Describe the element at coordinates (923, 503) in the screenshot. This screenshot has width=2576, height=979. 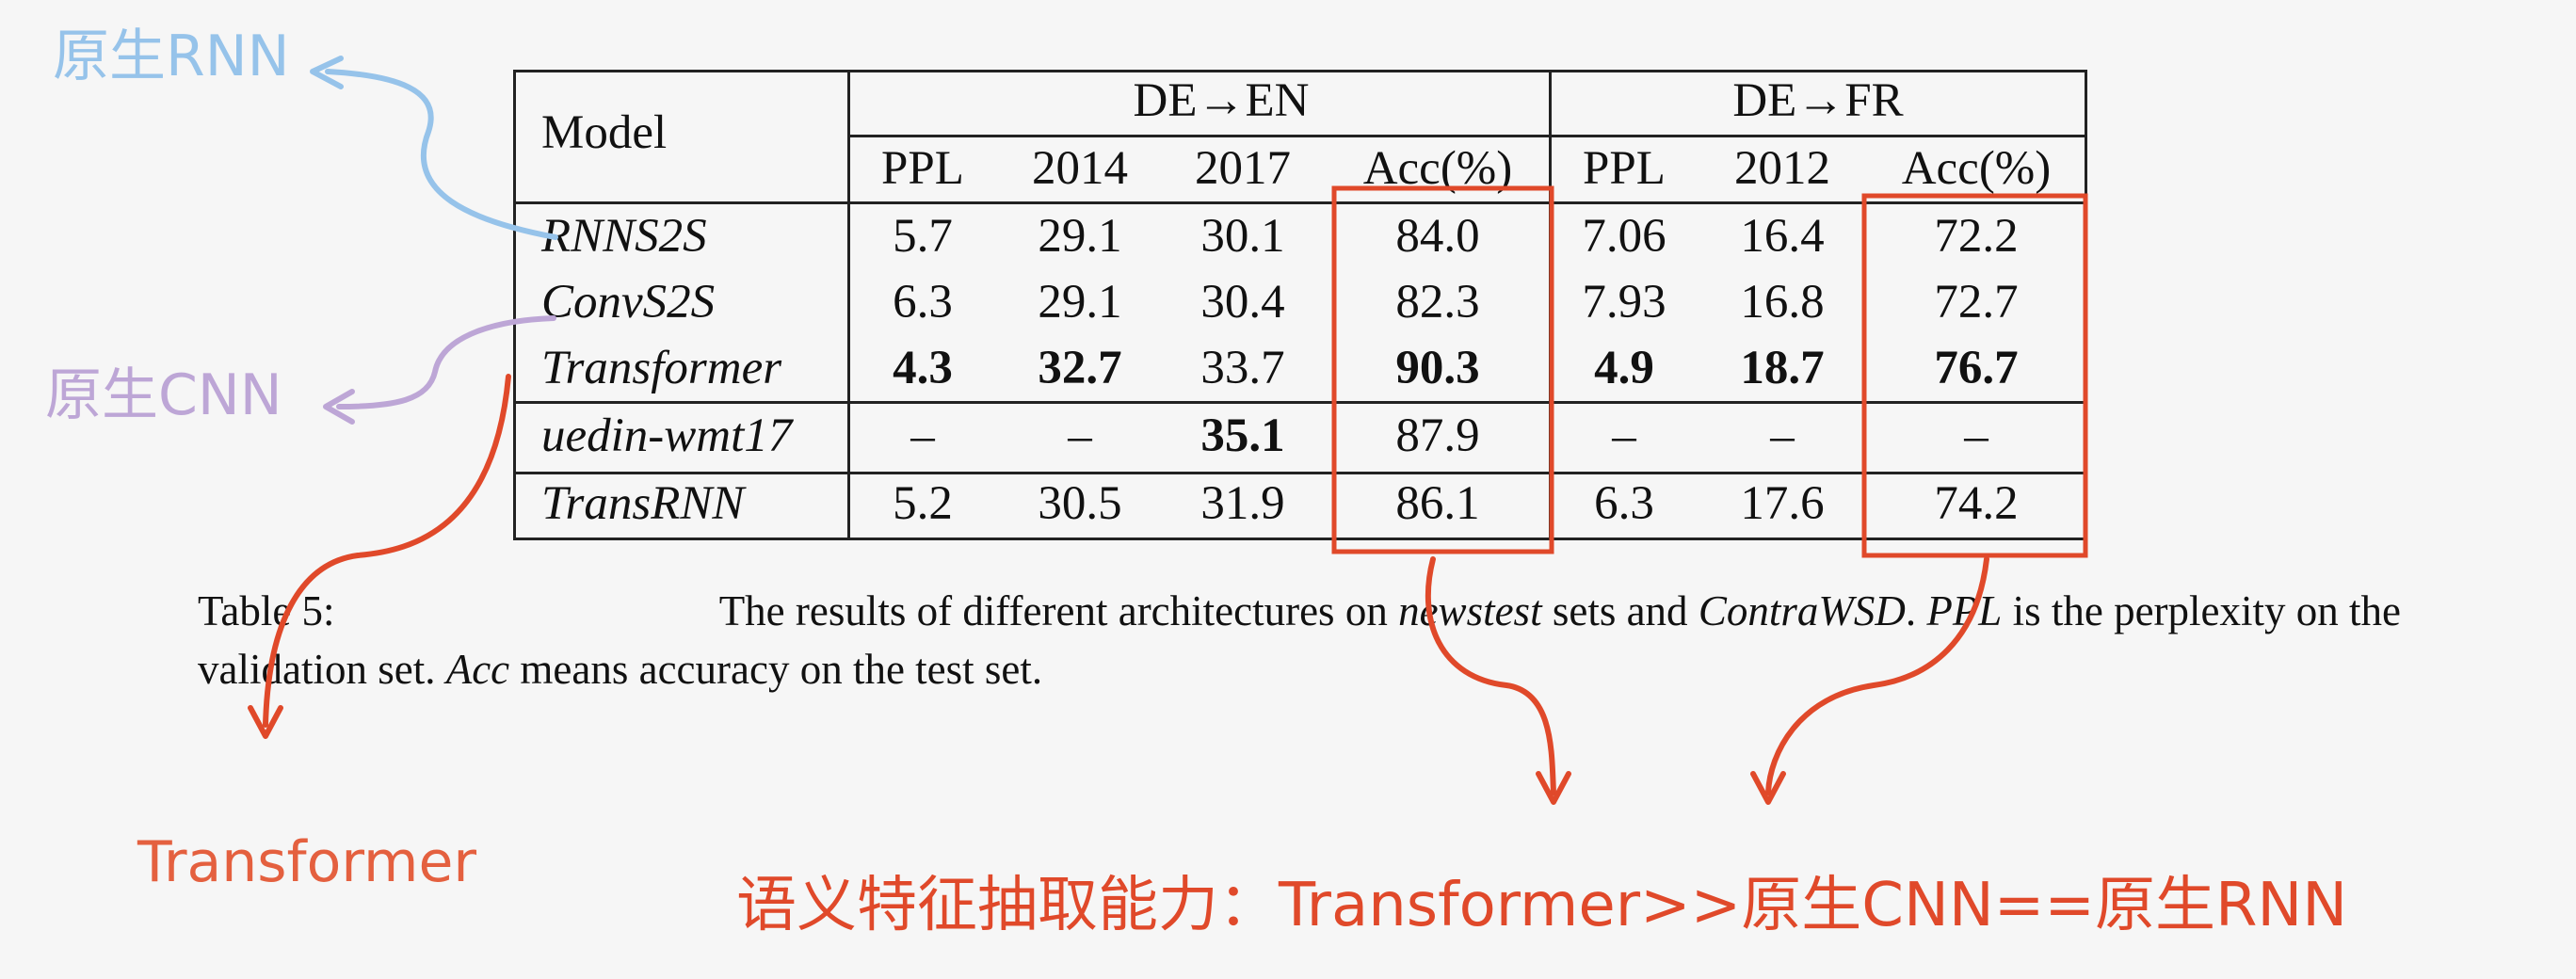
I see `table-cell: 5.2` at that location.